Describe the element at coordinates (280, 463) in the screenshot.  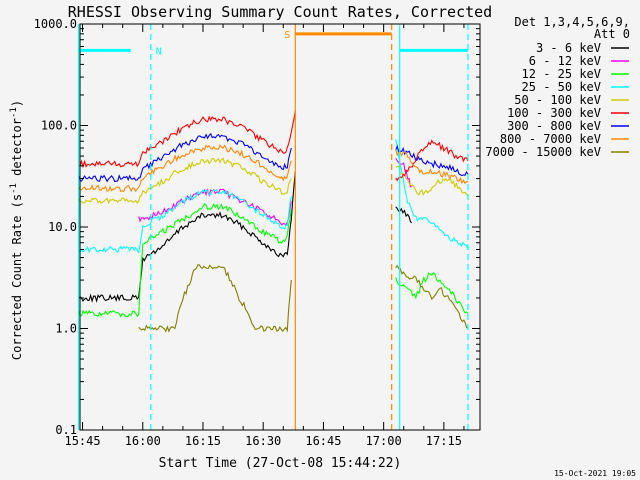
I see `x-axis-label: Start Time (27-Oct-08 15:44:22)` at that location.